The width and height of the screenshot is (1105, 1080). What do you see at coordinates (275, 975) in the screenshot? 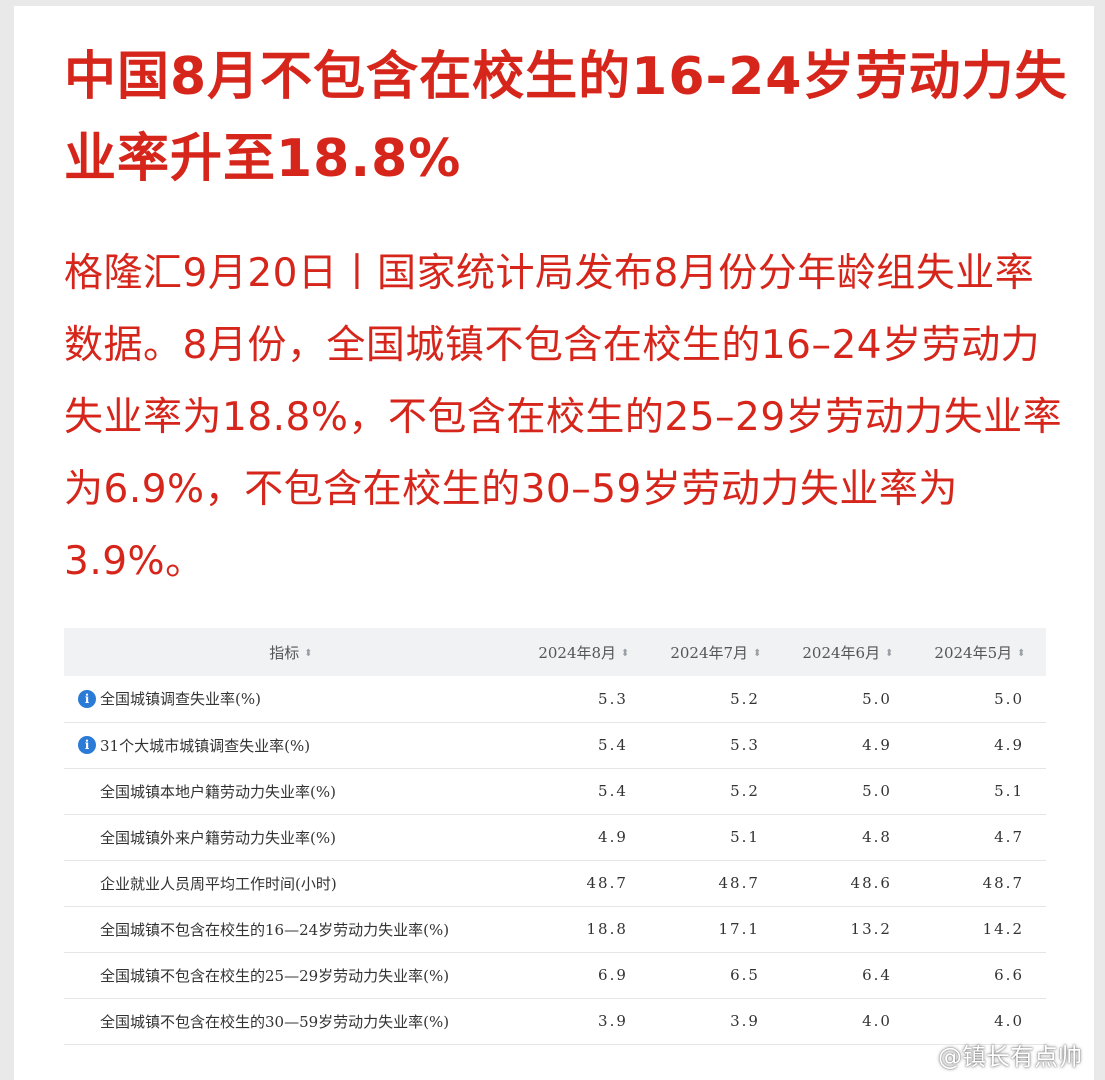
I see `indicator-label: 全国城镇不包含在校生的25—29岁劳动力失业率(%)` at bounding box center [275, 975].